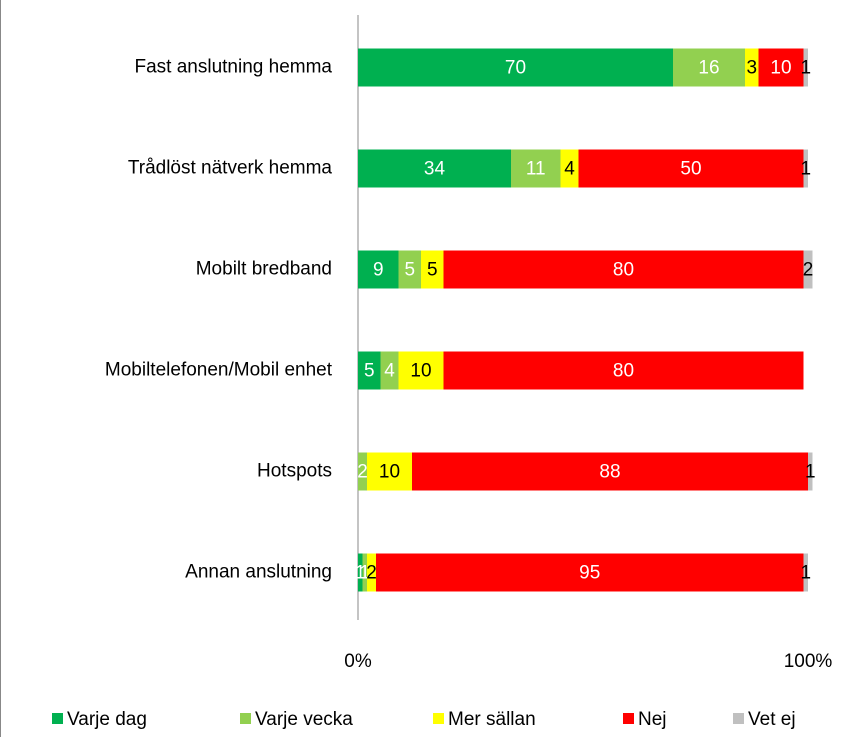 This screenshot has height=737, width=848. I want to click on data-label: 9, so click(378, 270).